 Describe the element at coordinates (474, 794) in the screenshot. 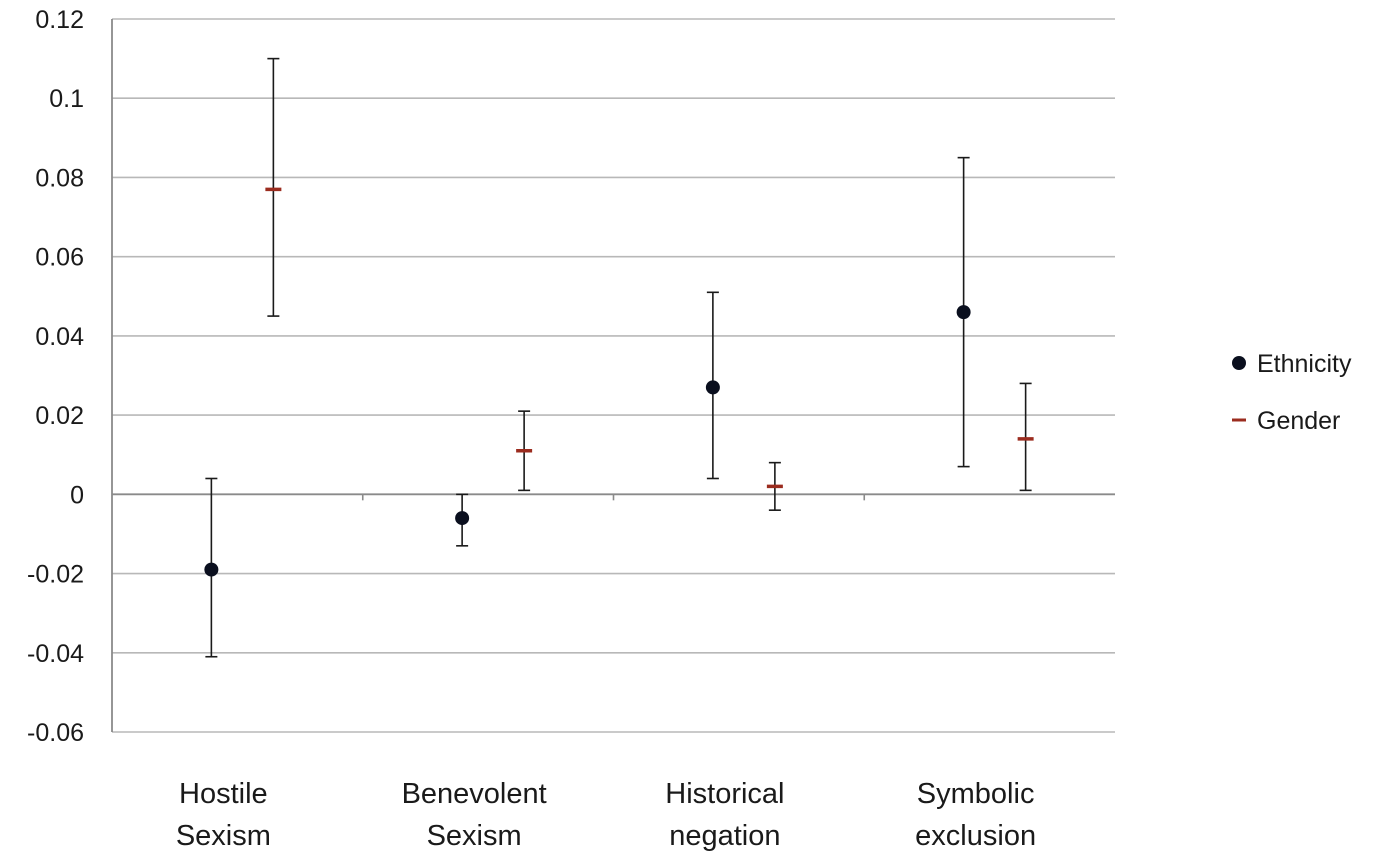

I see `category-label: Benevolent` at that location.